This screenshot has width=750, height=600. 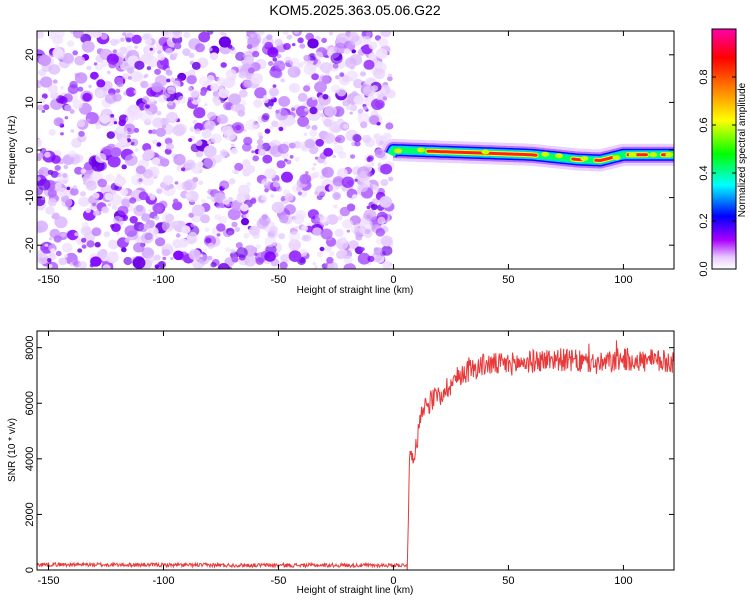 I want to click on y-tick-label: 8000, so click(x=30, y=347).